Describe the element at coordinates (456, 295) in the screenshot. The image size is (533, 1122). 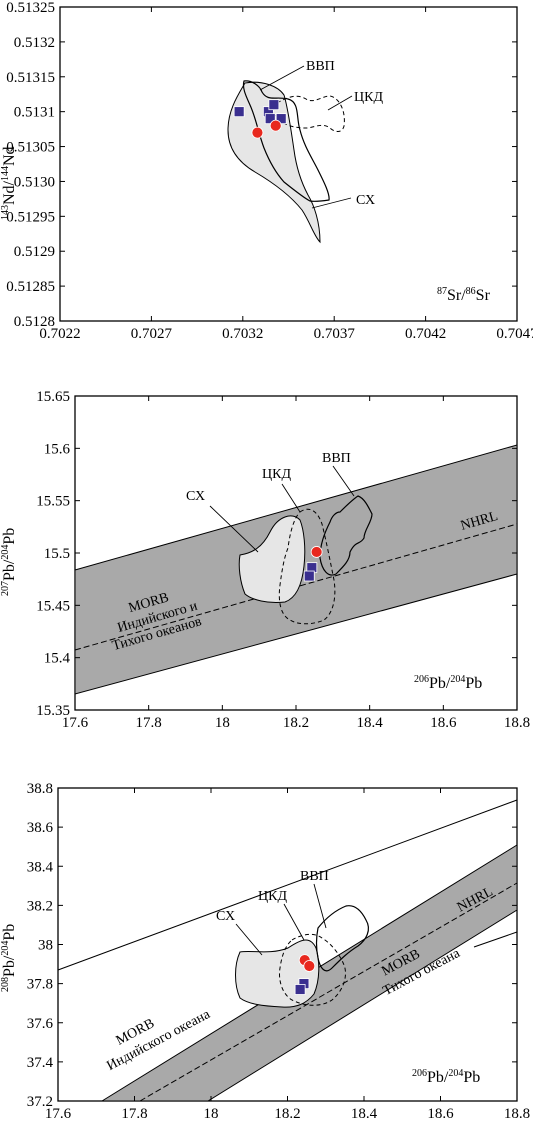
I see `x-label-main: Sr/` at that location.